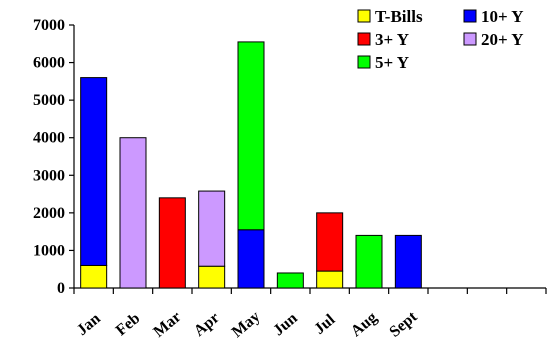  I want to click on bar-may-5-y, so click(251, 136).